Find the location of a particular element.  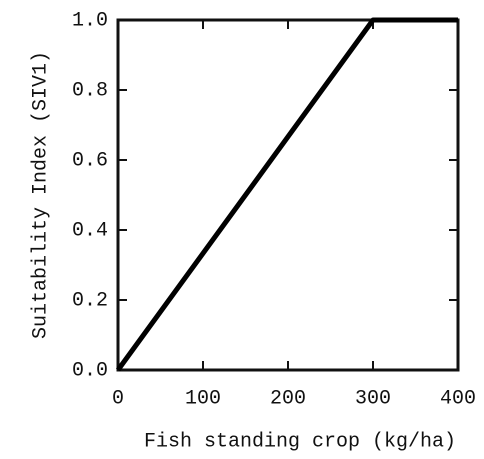

y-tick-label: 0.0 is located at coordinates (90, 370).